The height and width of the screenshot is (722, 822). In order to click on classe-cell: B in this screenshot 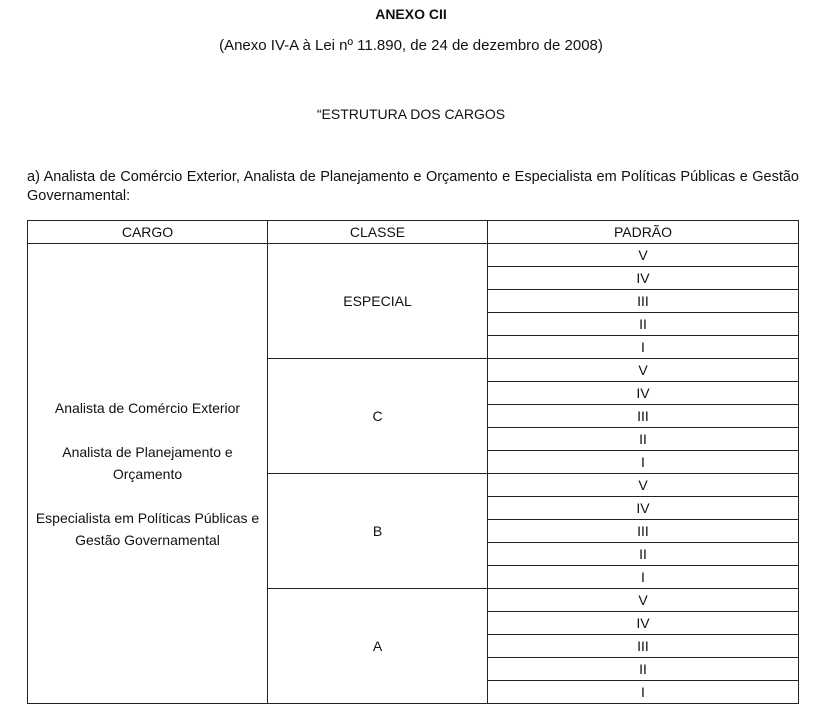, I will do `click(377, 531)`.